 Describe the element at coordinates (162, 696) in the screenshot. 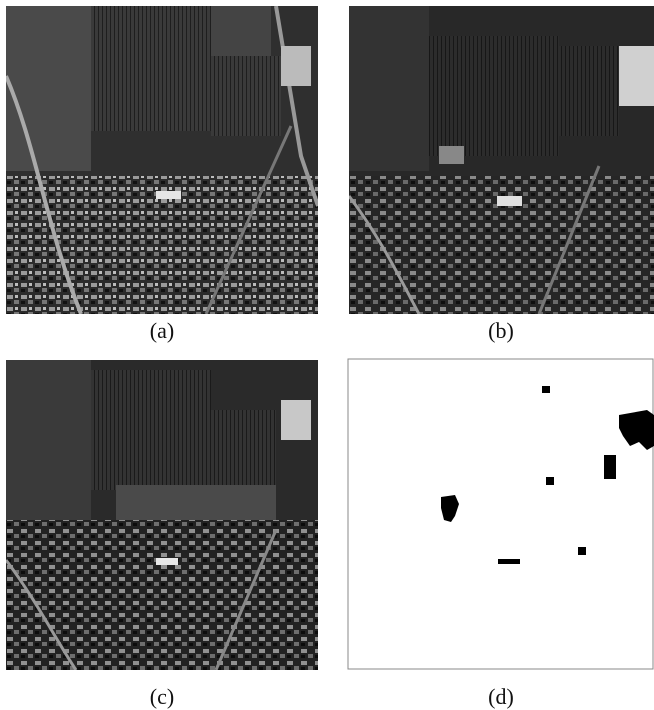

I see `caption-c: (c)` at that location.